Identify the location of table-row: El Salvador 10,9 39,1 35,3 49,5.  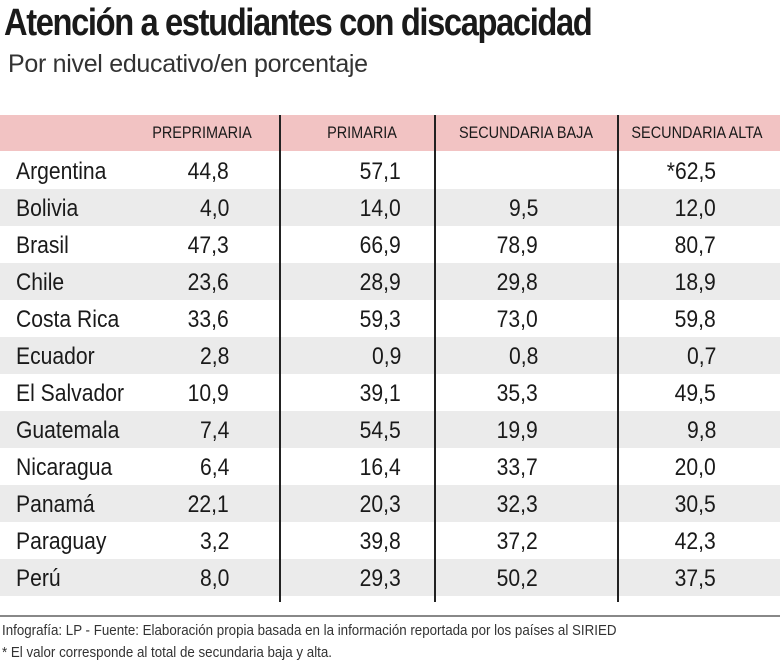
(390, 392).